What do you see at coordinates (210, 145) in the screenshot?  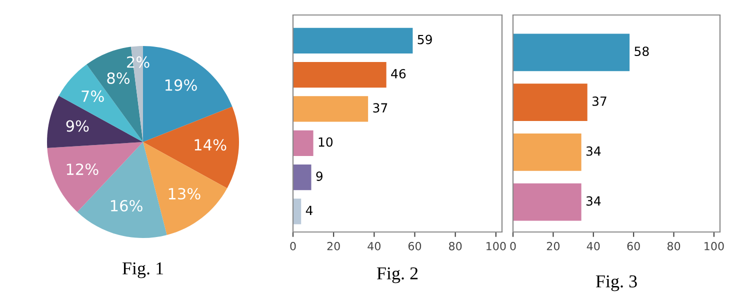 I see `data-label: 14%` at bounding box center [210, 145].